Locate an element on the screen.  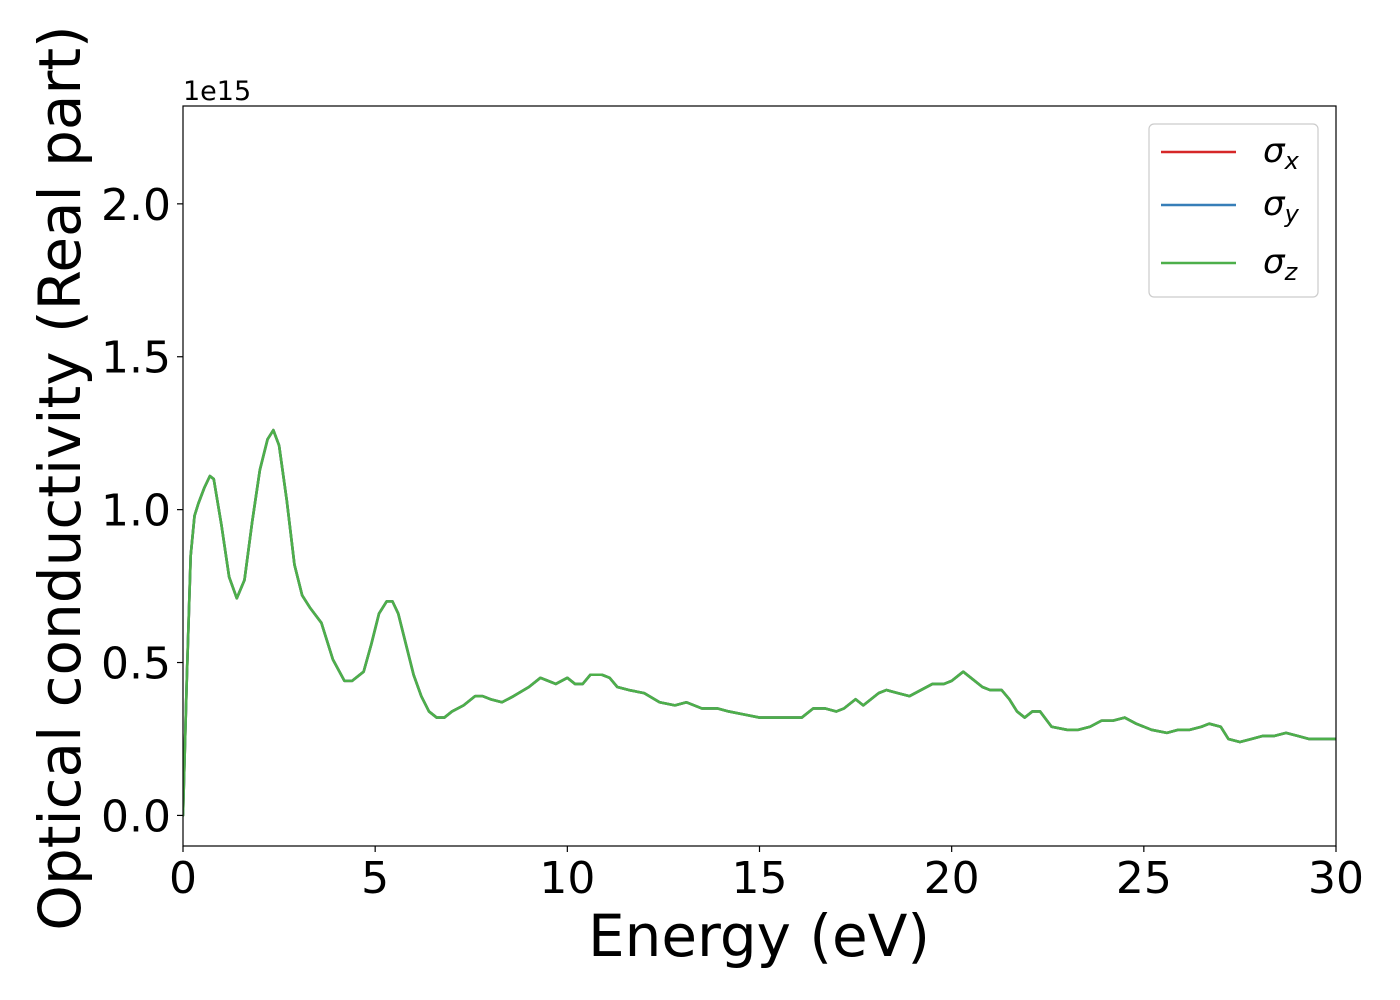
y-tick-label: 0.5 is located at coordinates (136, 664).